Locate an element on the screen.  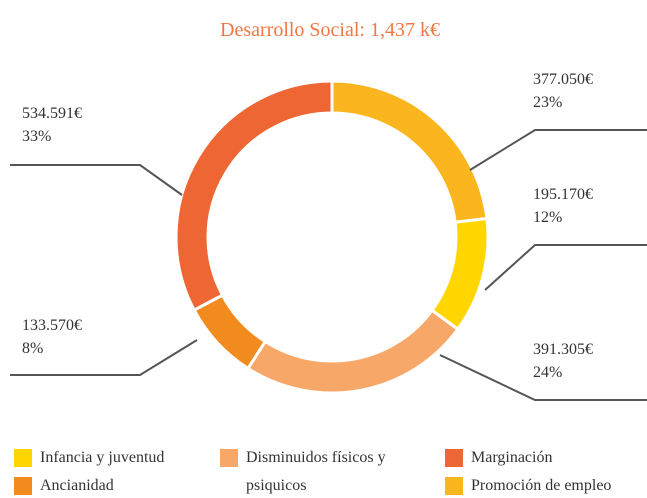
legend-item: Disminuidos físicos y psiquicos is located at coordinates (308, 471).